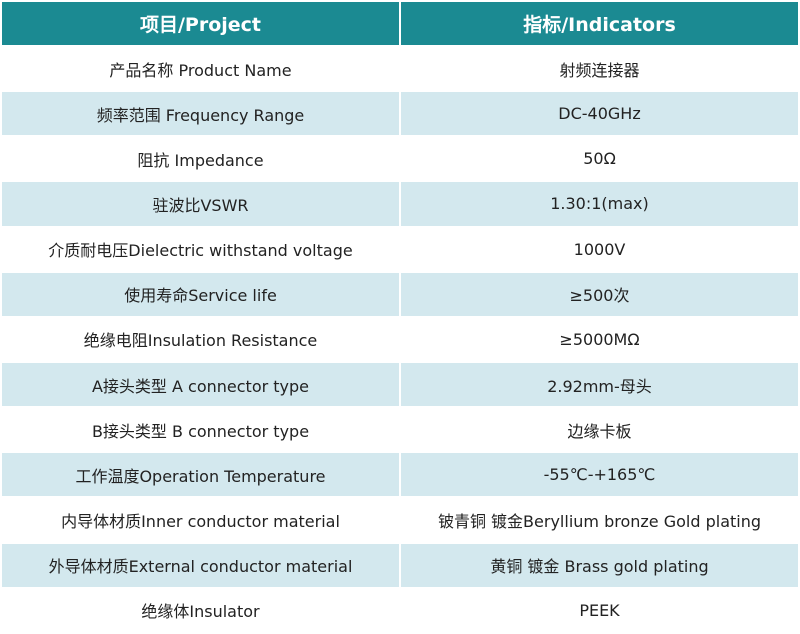 The width and height of the screenshot is (800, 634). I want to click on project-cell: 产品名称 Product Name, so click(200, 68).